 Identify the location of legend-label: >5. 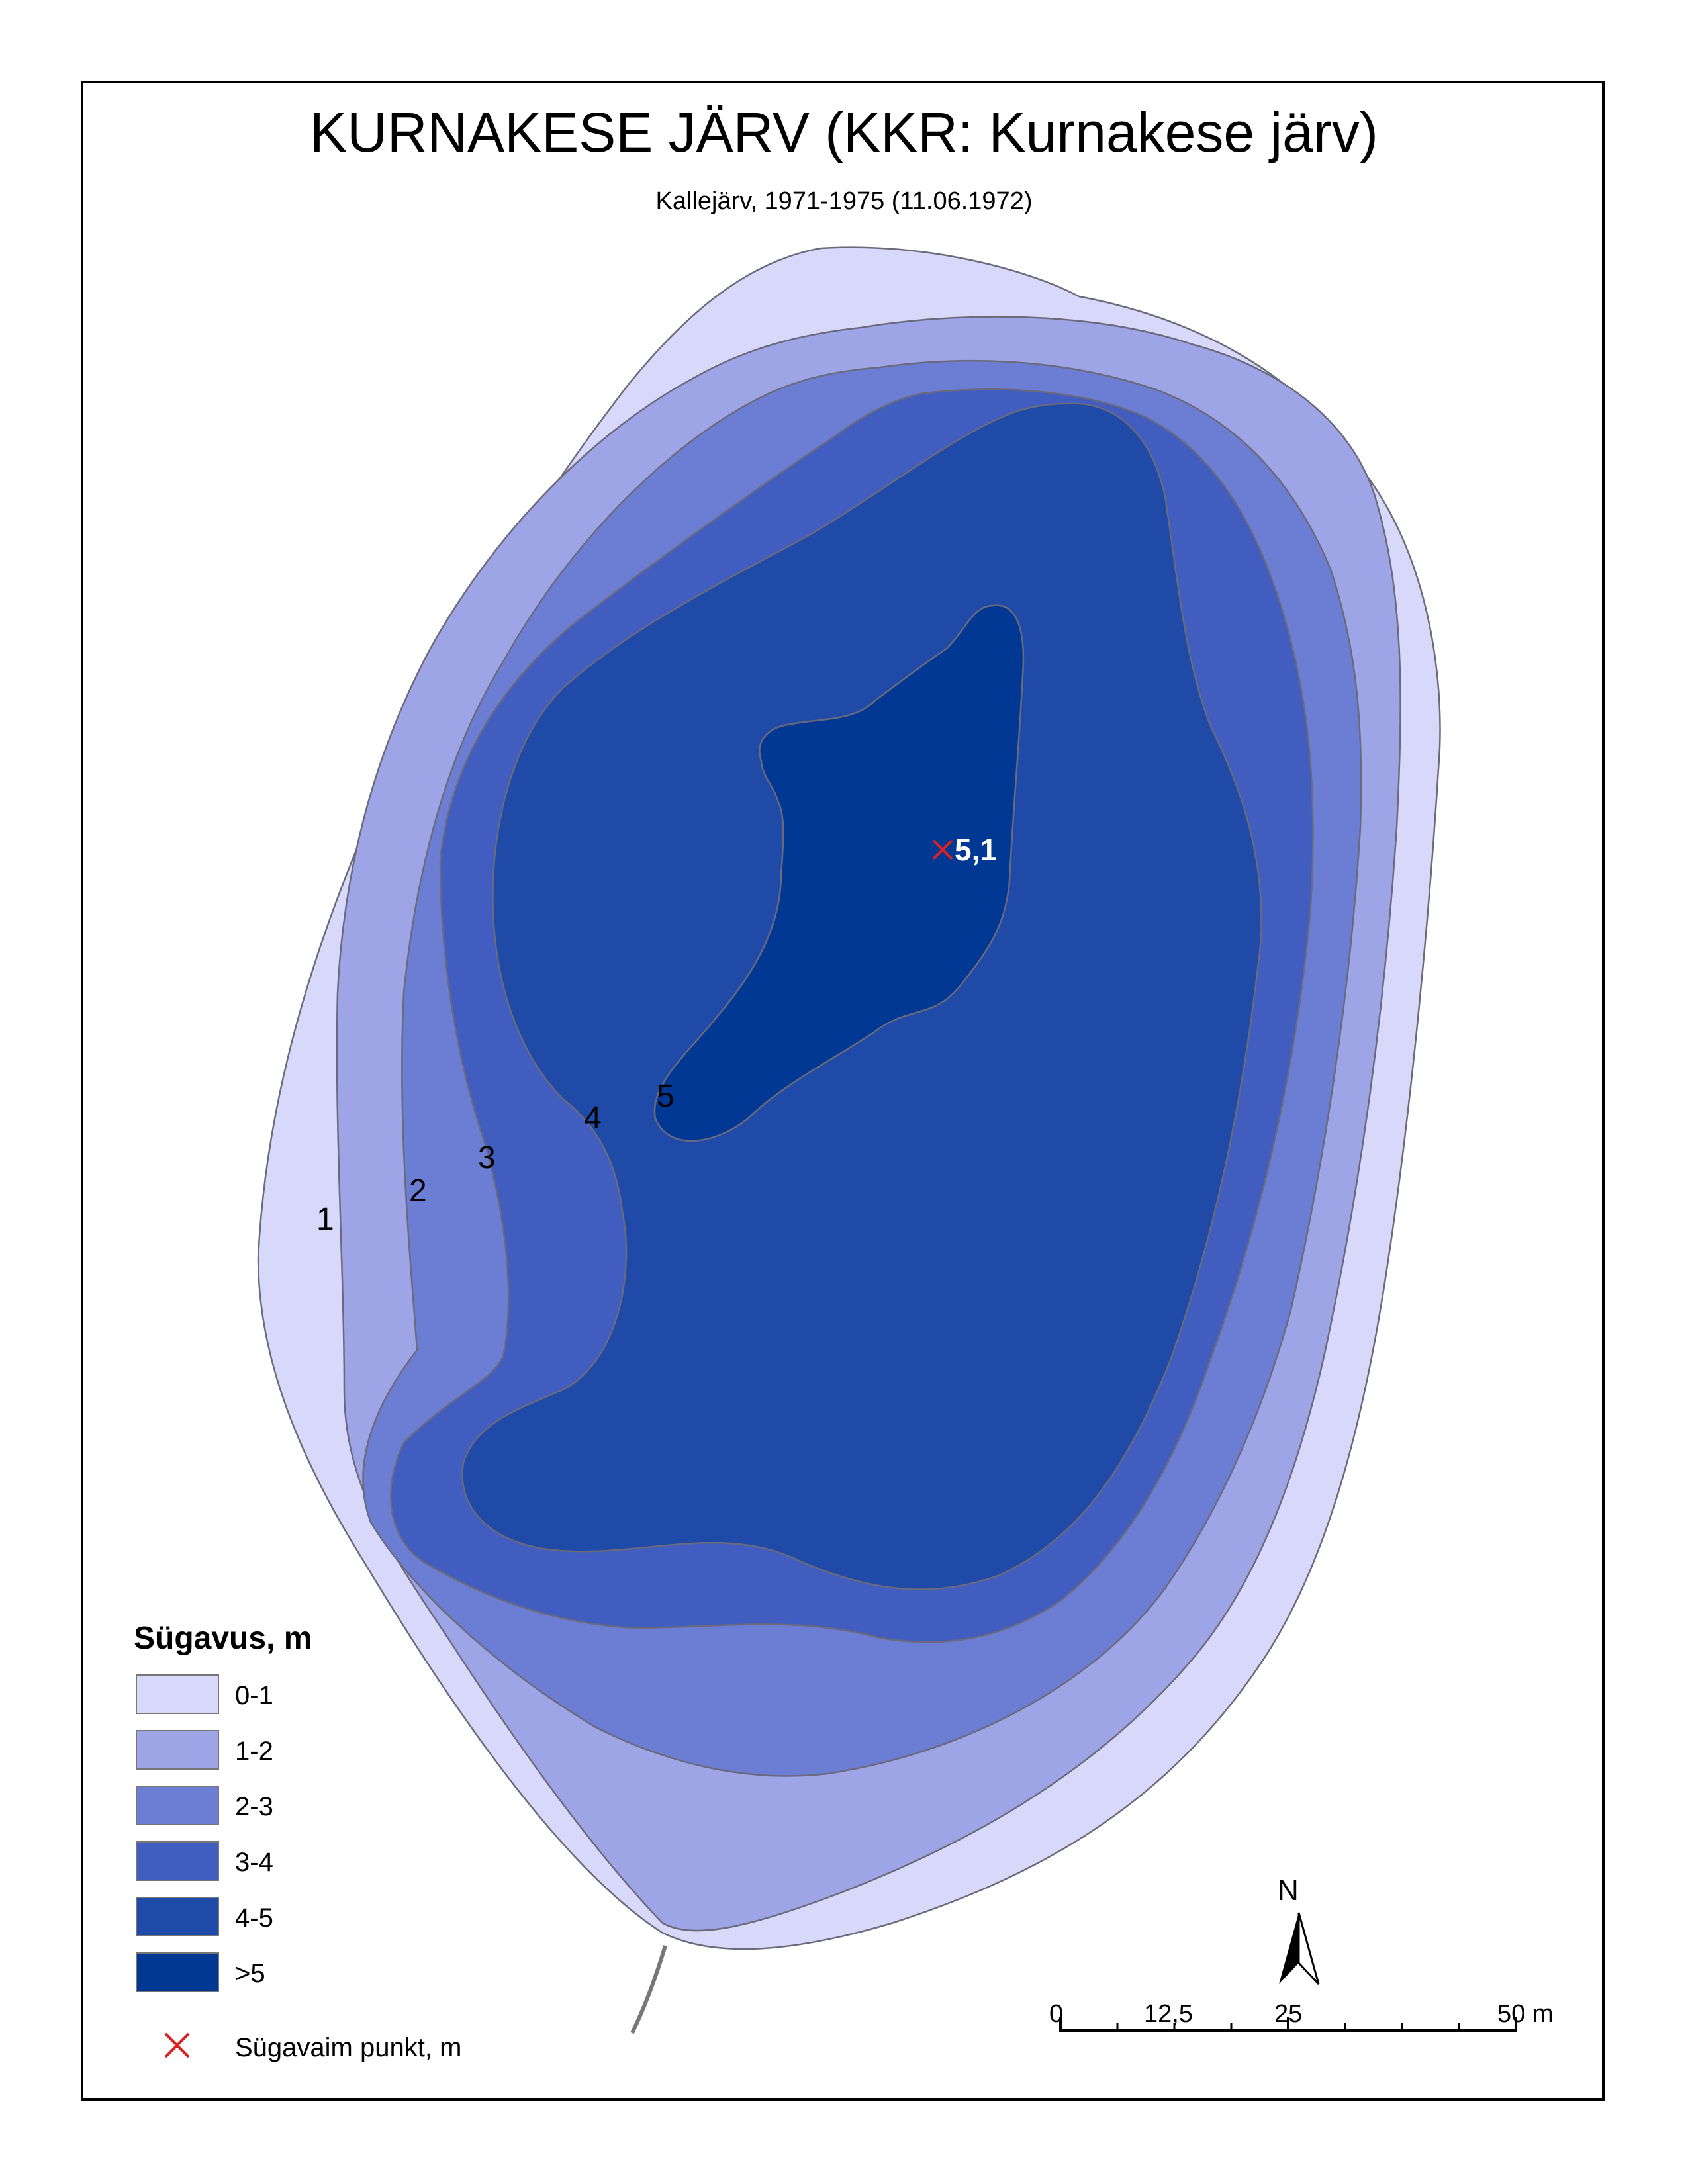
(250, 1974).